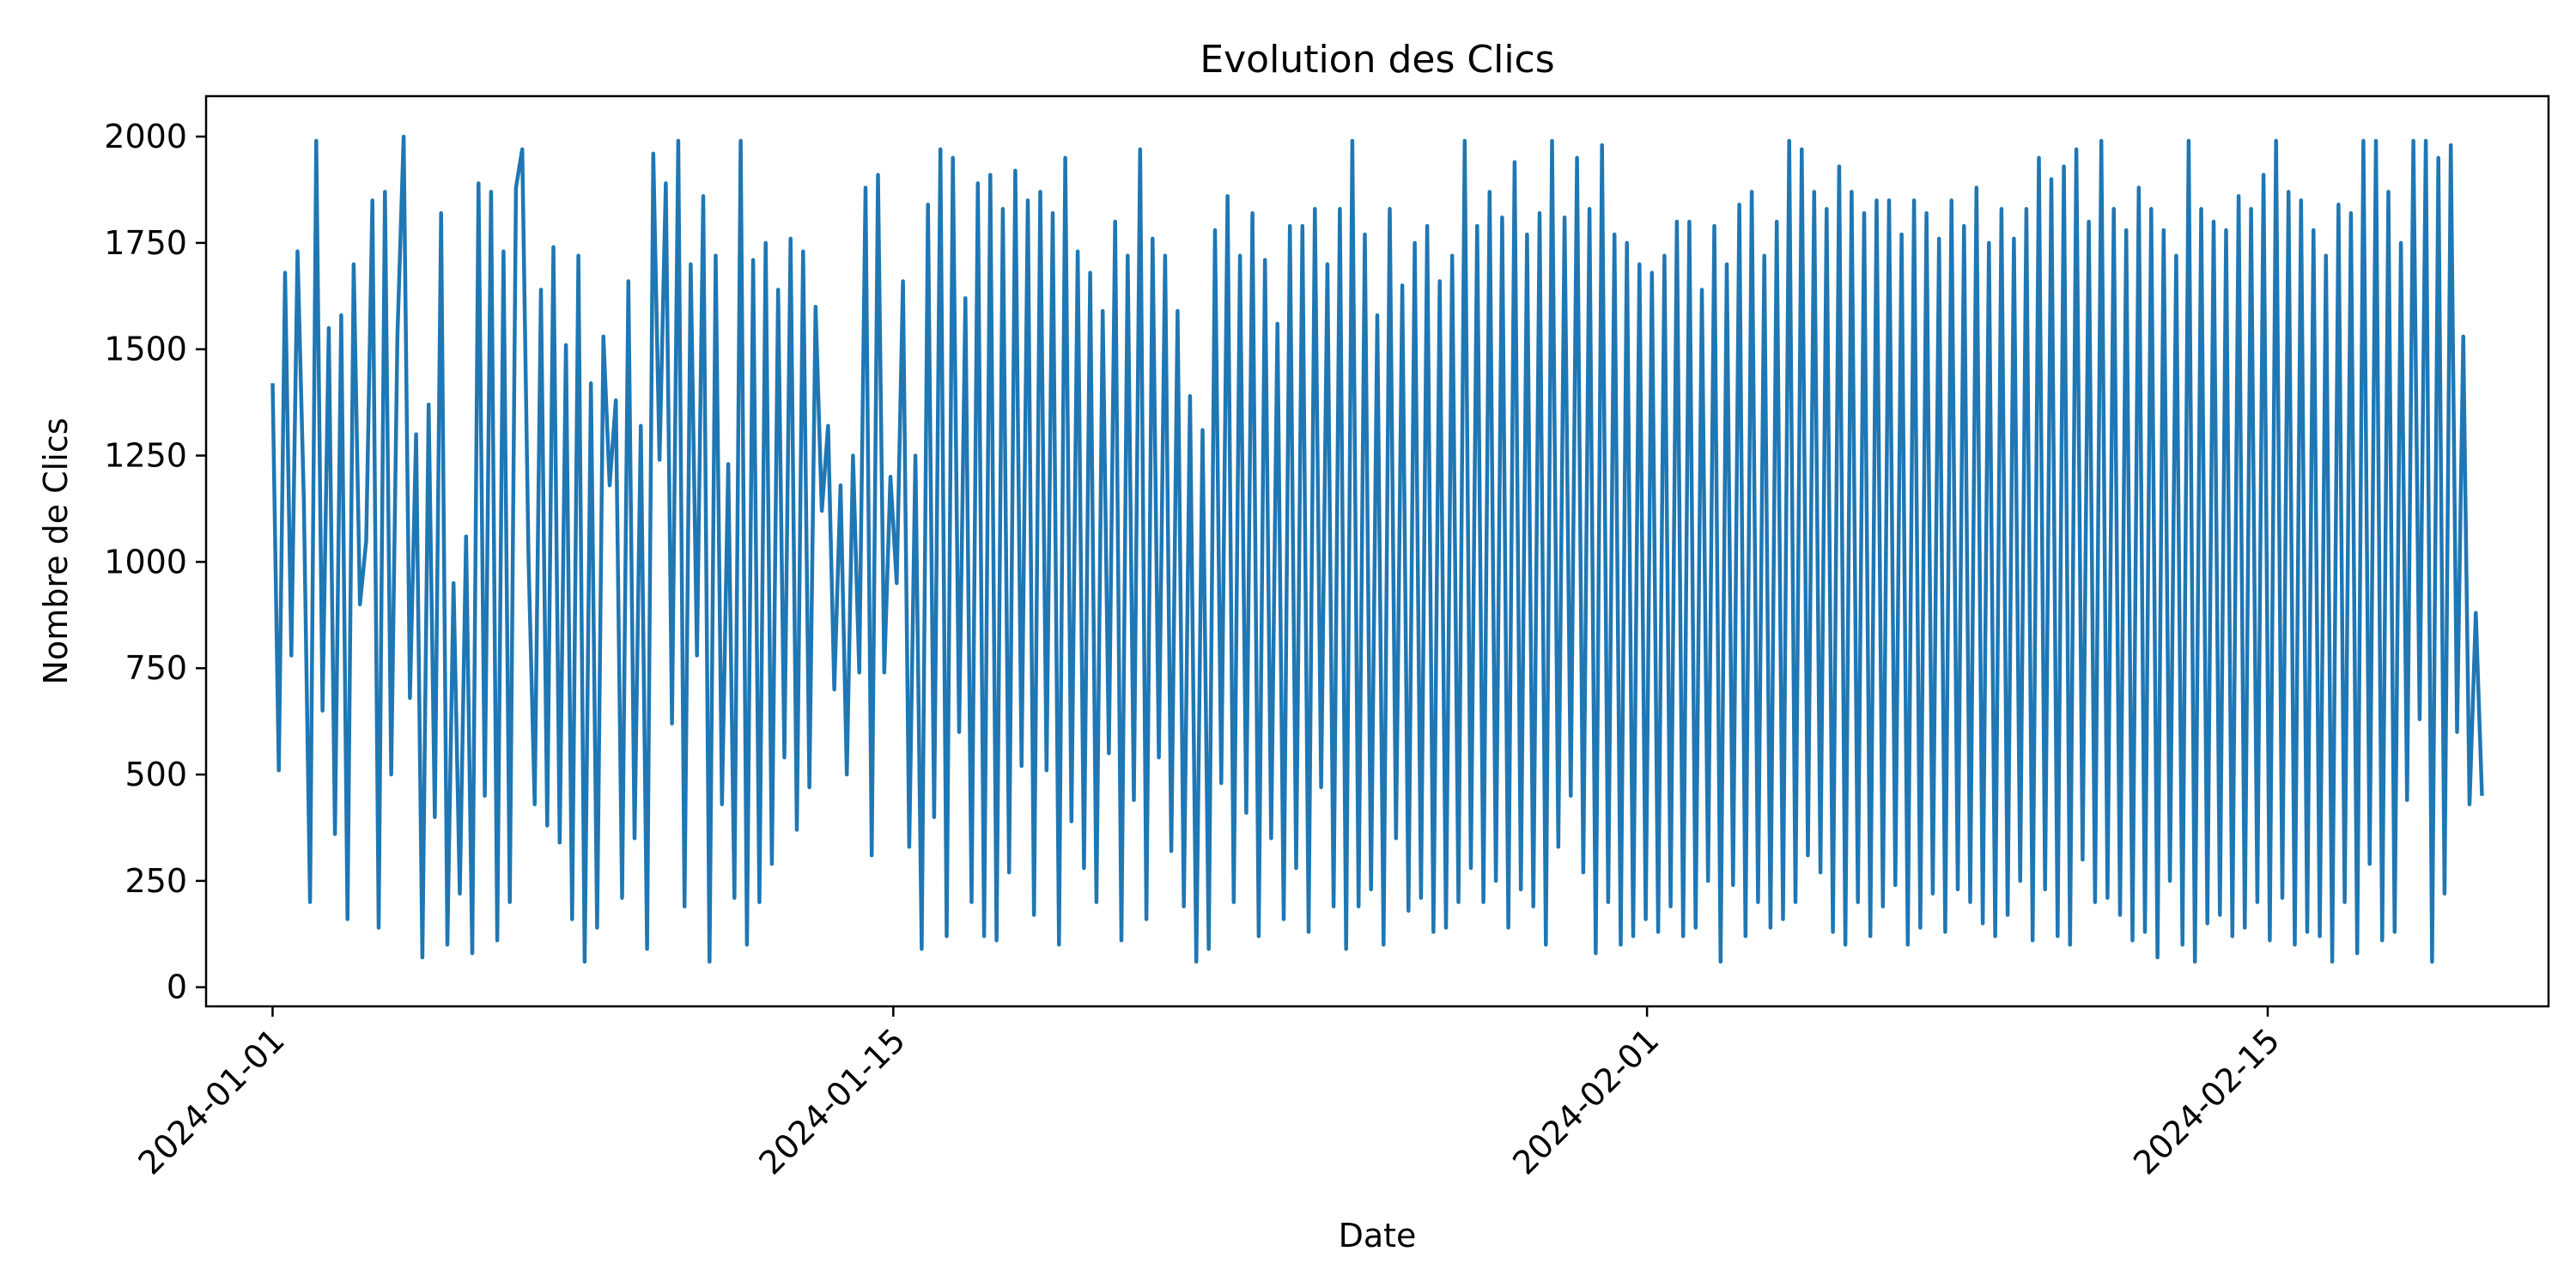 This screenshot has width=2576, height=1288. Describe the element at coordinates (145, 137) in the screenshot. I see `y-tick-label: 2000` at that location.